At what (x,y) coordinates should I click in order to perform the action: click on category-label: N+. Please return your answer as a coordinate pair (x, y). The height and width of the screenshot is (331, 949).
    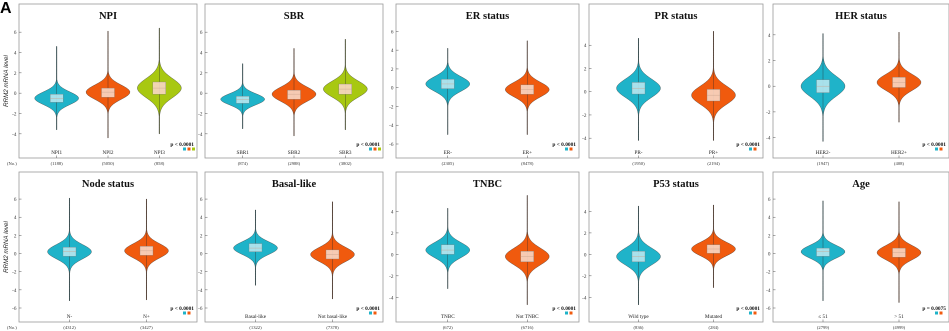
    Looking at the image, I should click on (146, 317).